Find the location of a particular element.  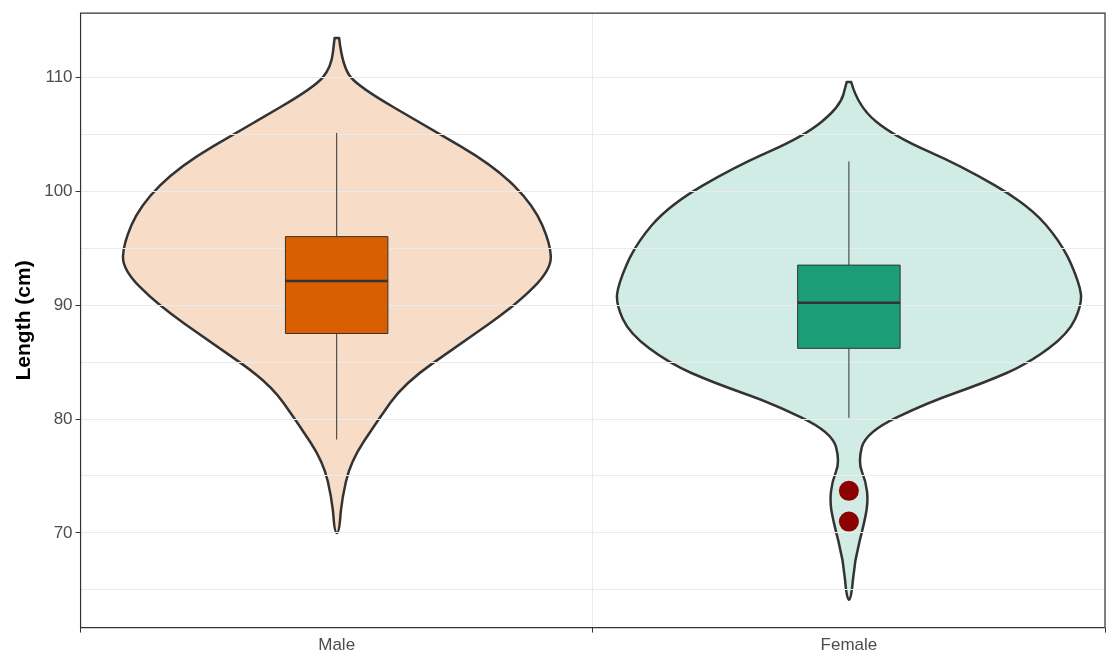

x-tick-label: Male is located at coordinates (337, 645).